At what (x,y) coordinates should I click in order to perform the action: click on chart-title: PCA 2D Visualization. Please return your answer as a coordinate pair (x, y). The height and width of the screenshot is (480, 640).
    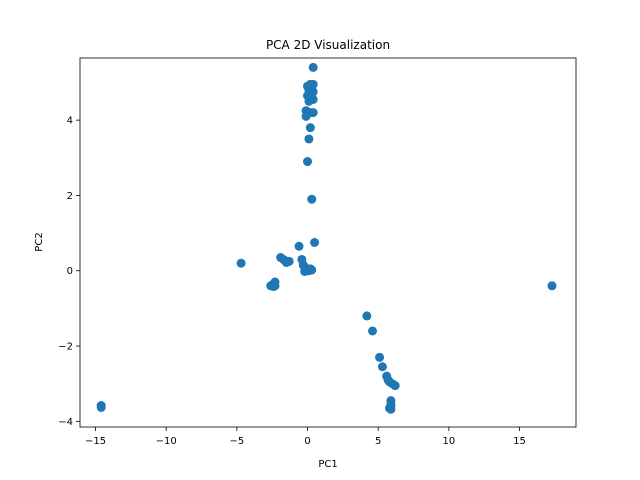
    Looking at the image, I should click on (328, 45).